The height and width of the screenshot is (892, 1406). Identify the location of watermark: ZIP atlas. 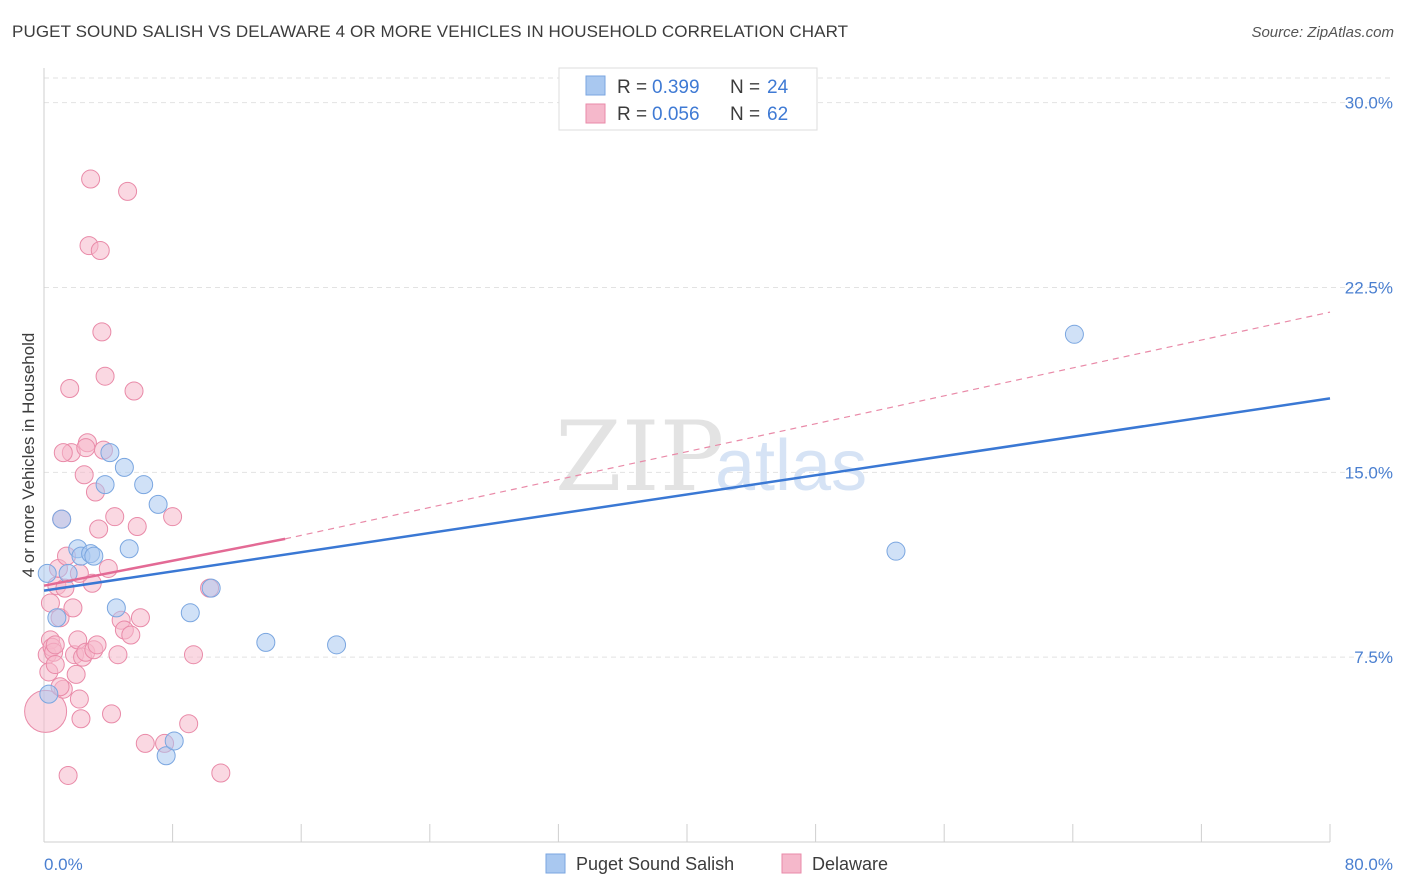
(711, 457).